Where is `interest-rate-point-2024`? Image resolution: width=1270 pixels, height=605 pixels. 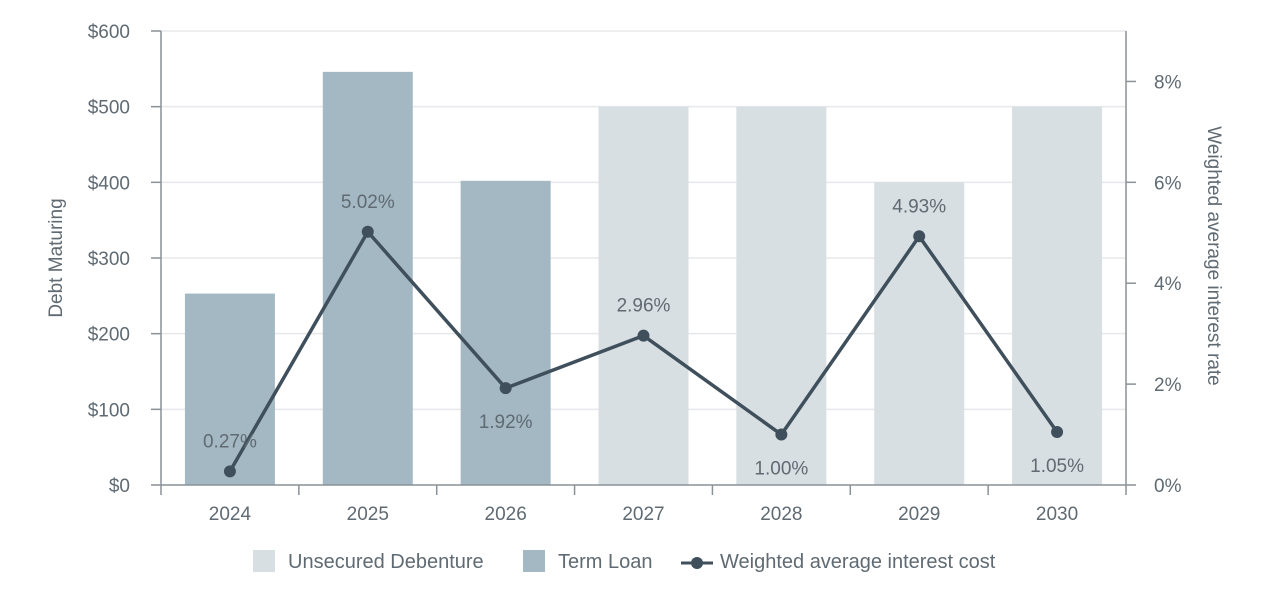 interest-rate-point-2024 is located at coordinates (229, 471).